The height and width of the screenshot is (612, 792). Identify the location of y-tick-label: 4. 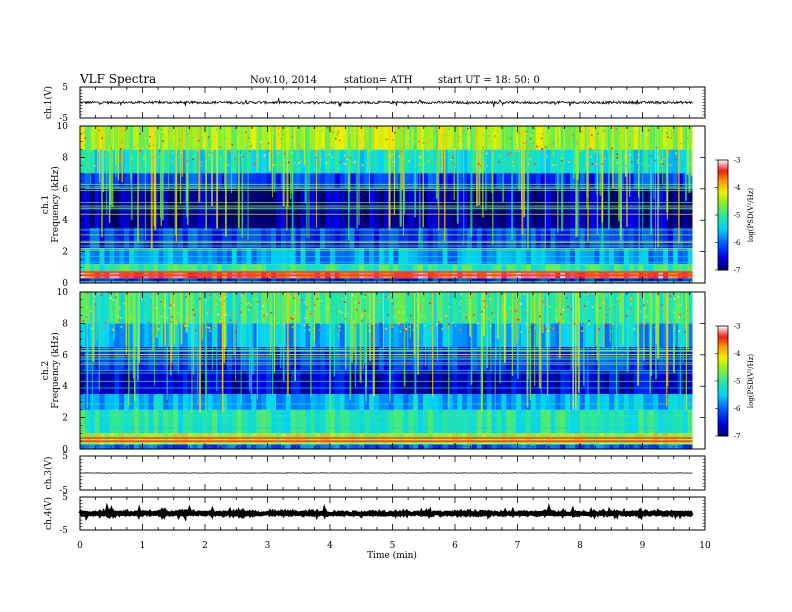
(65, 221).